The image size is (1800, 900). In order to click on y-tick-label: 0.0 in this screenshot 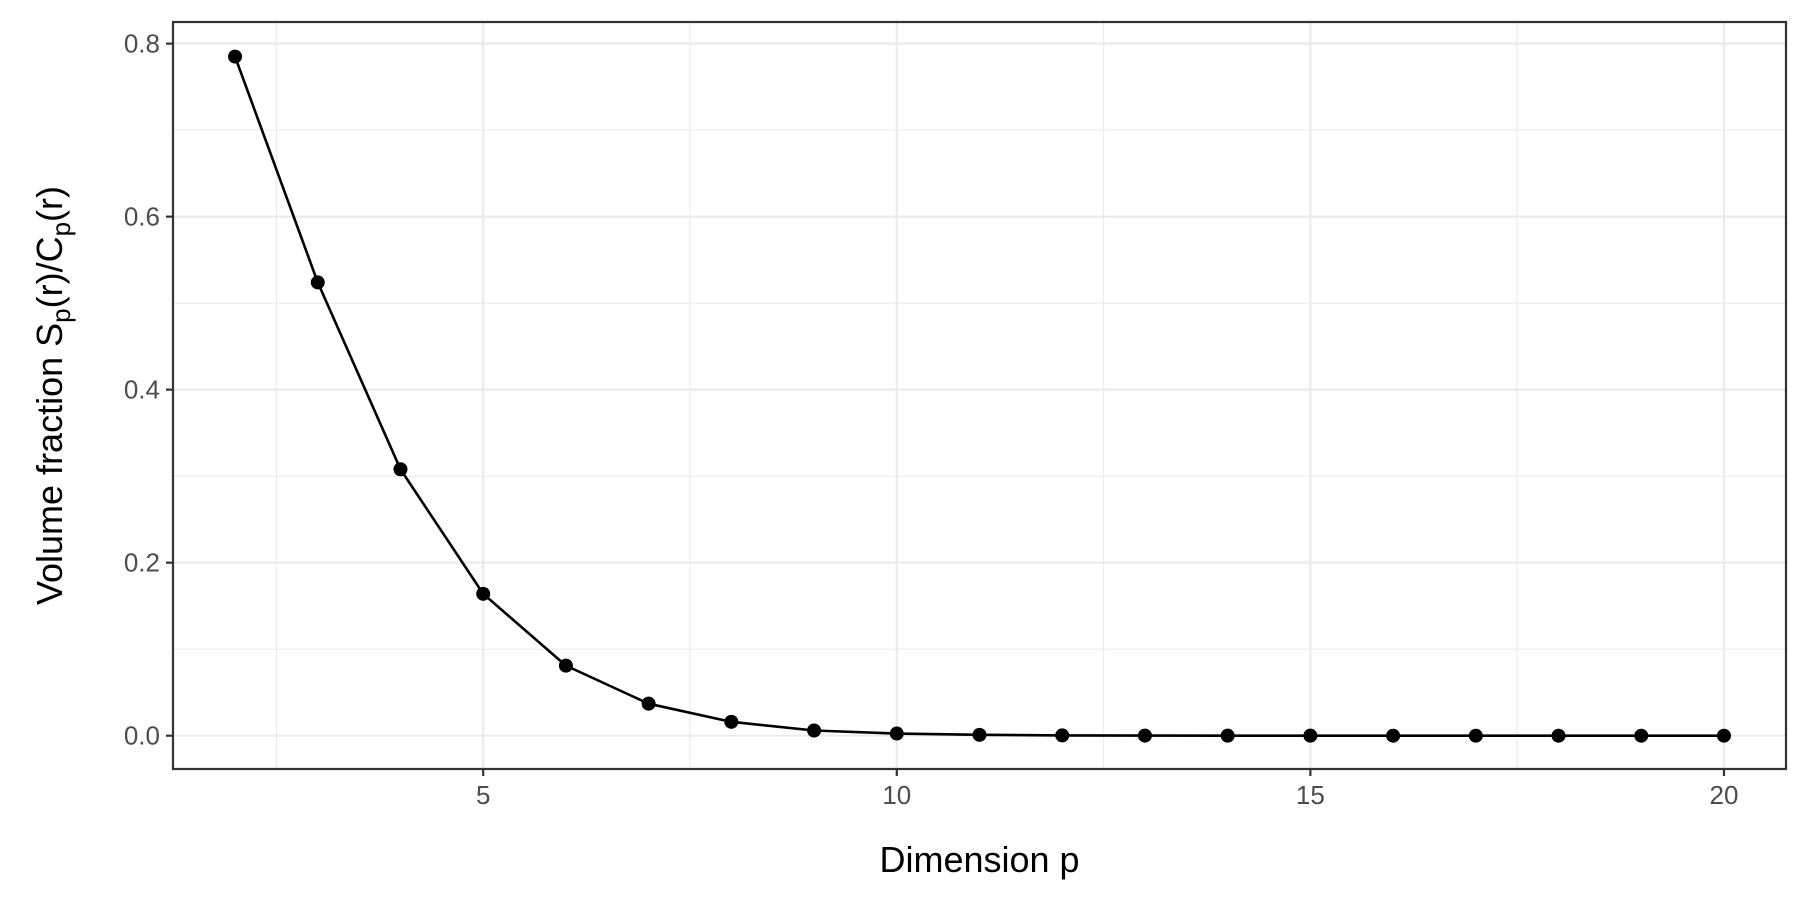, I will do `click(142, 736)`.